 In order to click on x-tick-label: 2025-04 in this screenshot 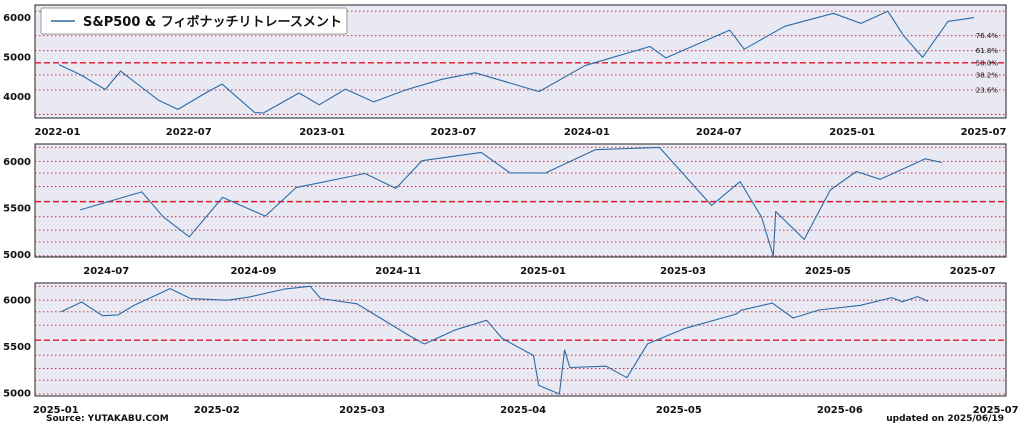, I will do `click(523, 410)`.